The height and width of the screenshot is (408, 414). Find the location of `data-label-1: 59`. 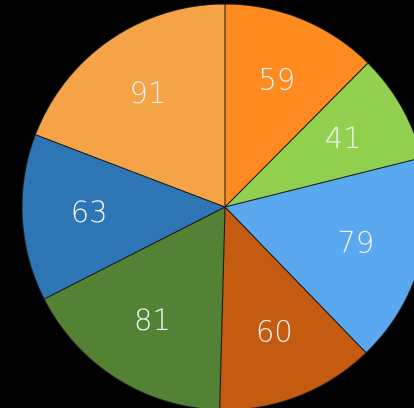

data-label-1: 59 is located at coordinates (276, 79).